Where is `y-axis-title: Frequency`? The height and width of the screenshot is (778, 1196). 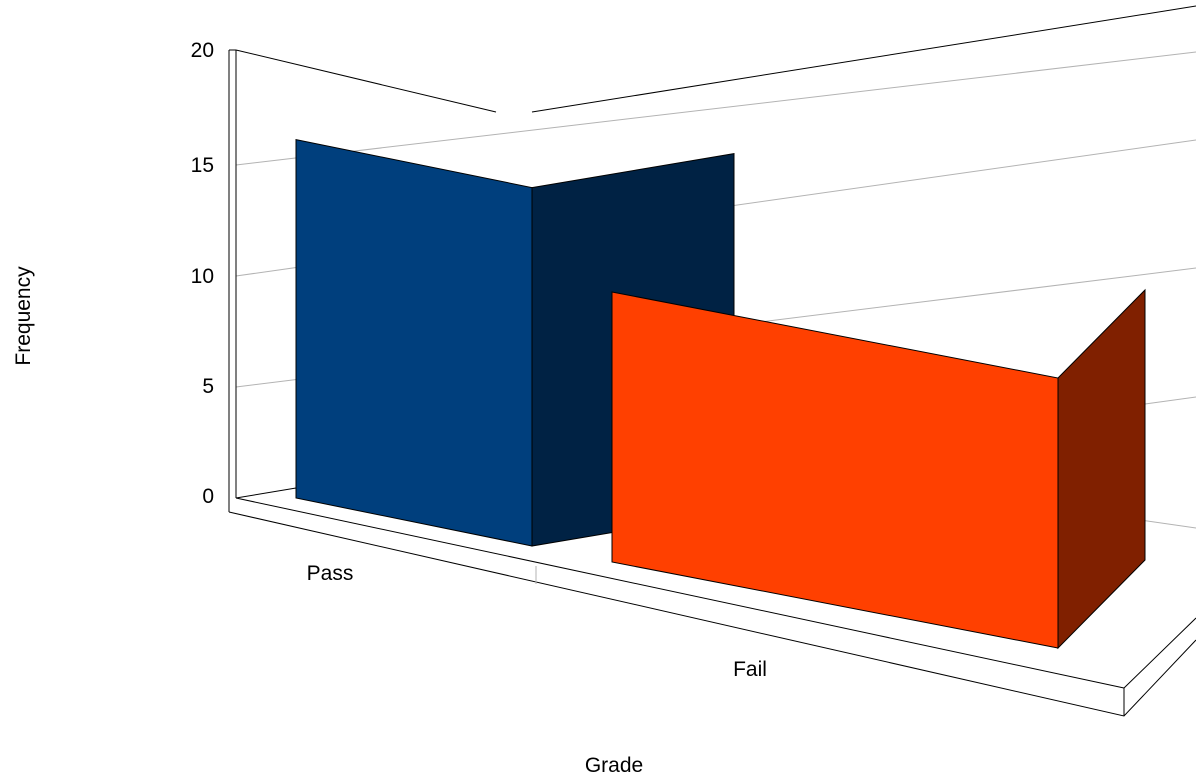
y-axis-title: Frequency is located at coordinates (23, 316).